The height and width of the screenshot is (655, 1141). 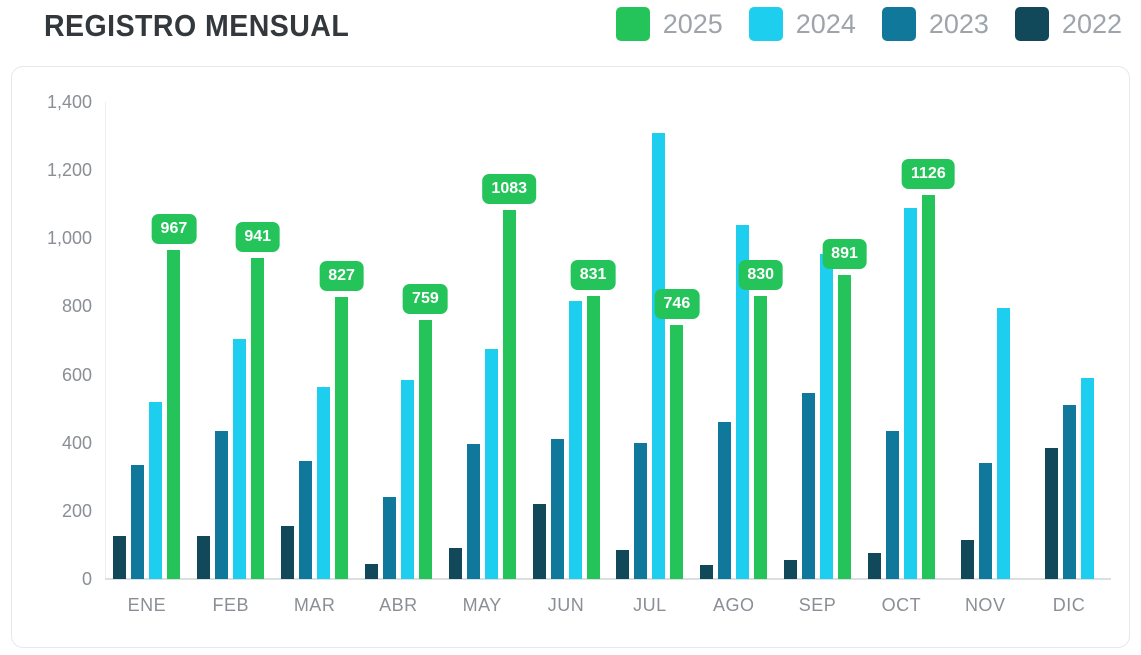 What do you see at coordinates (593, 274) in the screenshot?
I see `data-label-JUN: 831` at bounding box center [593, 274].